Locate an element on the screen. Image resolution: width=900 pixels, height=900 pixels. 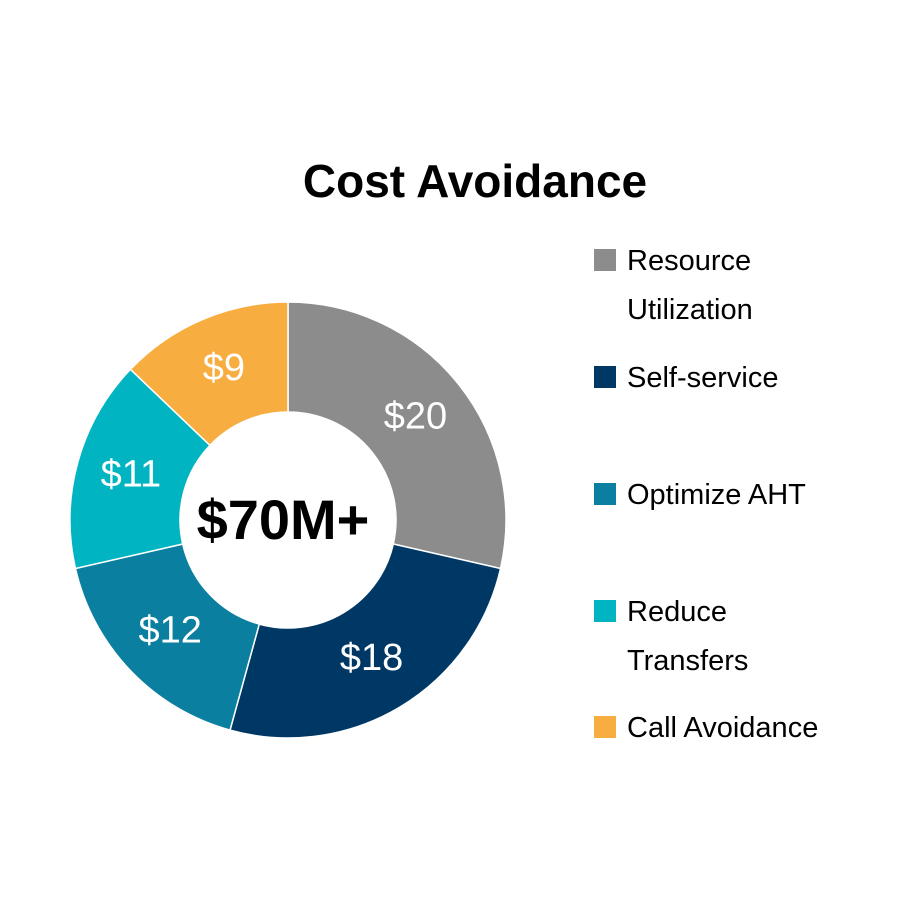
legend-label: Reduce Transfers is located at coordinates (688, 636).